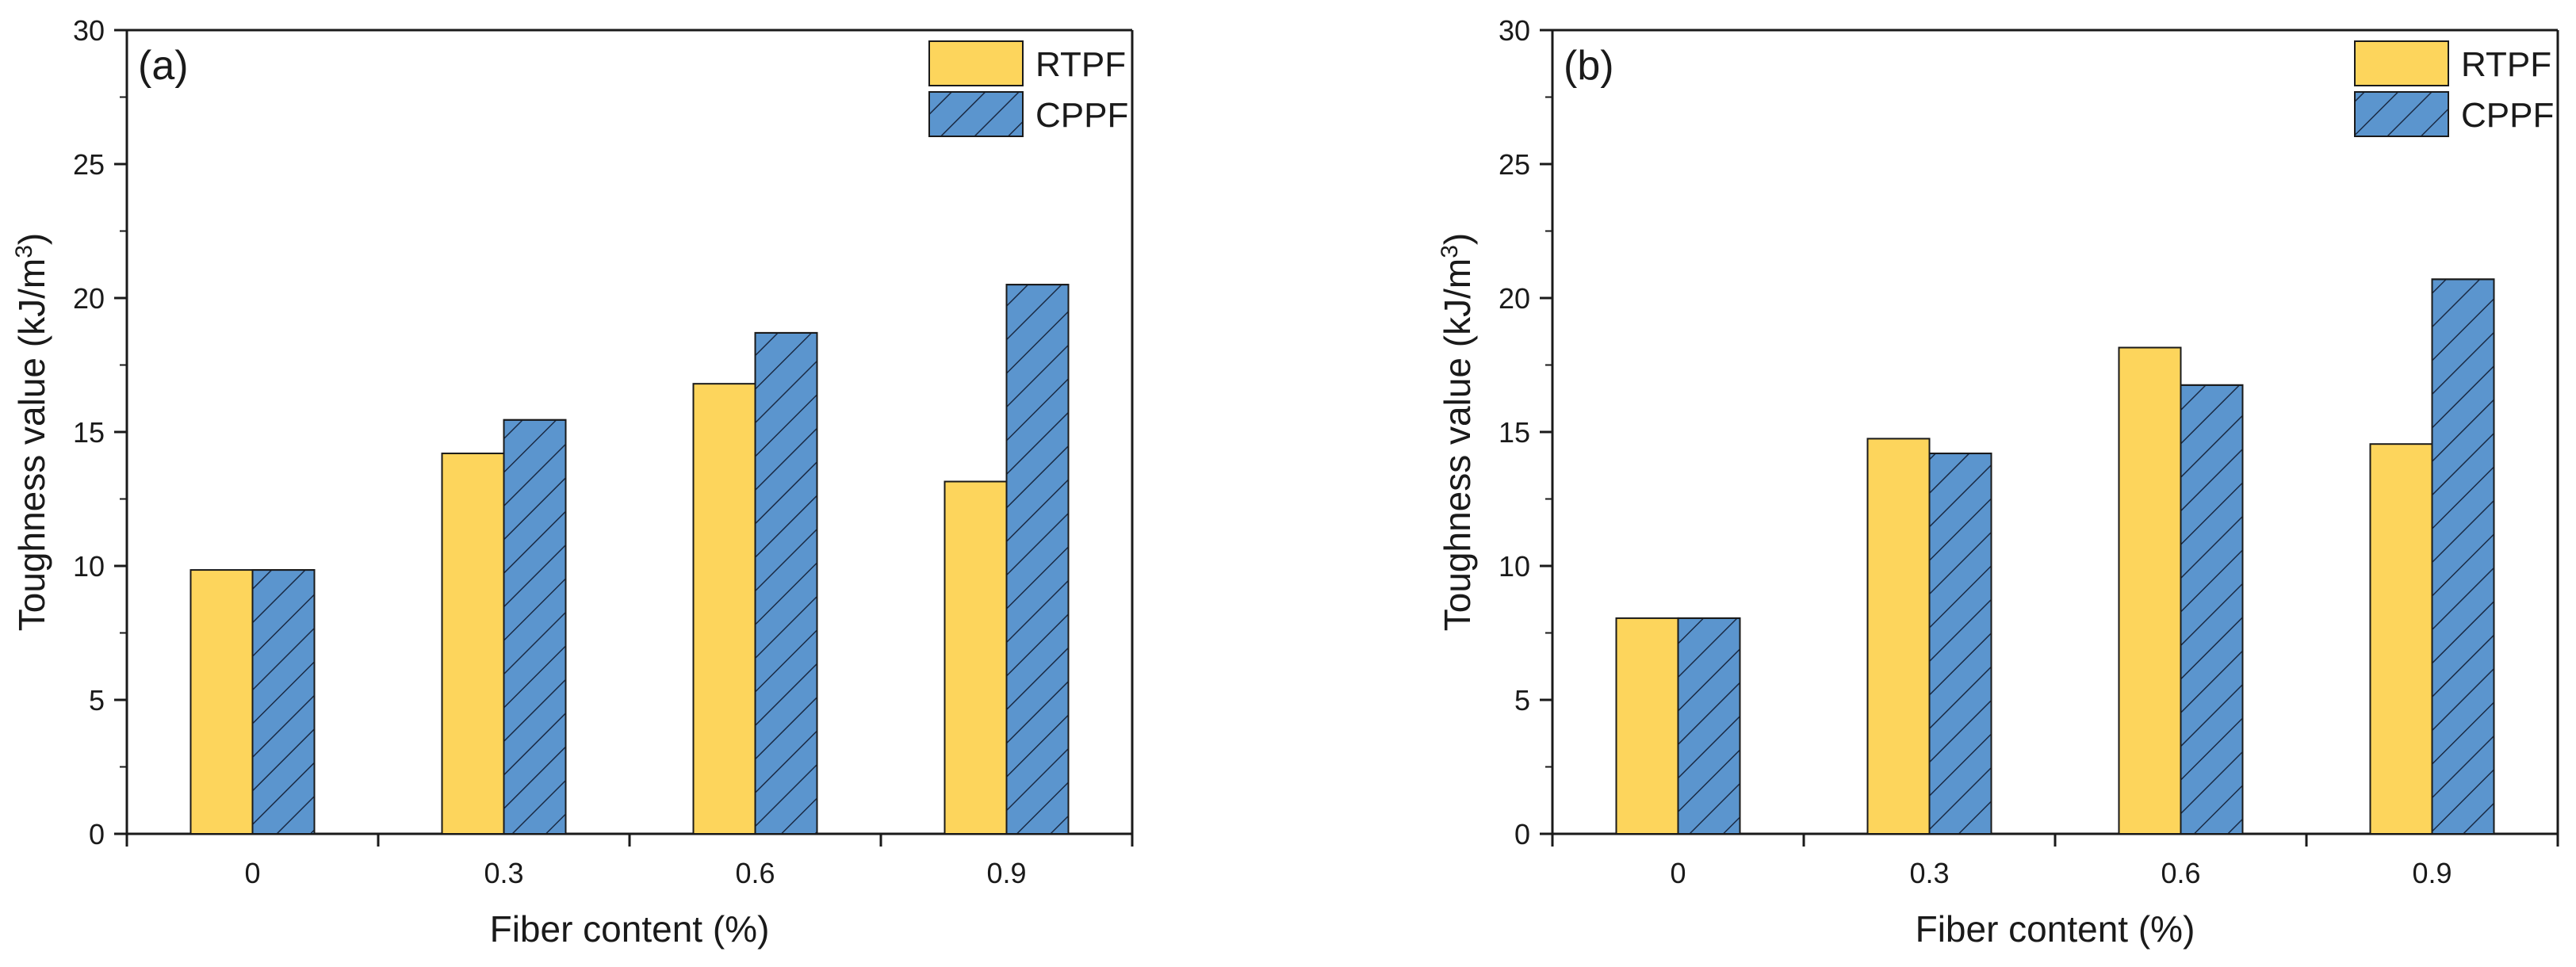 The width and height of the screenshot is (2576, 967). I want to click on panel-label: (b), so click(1589, 66).